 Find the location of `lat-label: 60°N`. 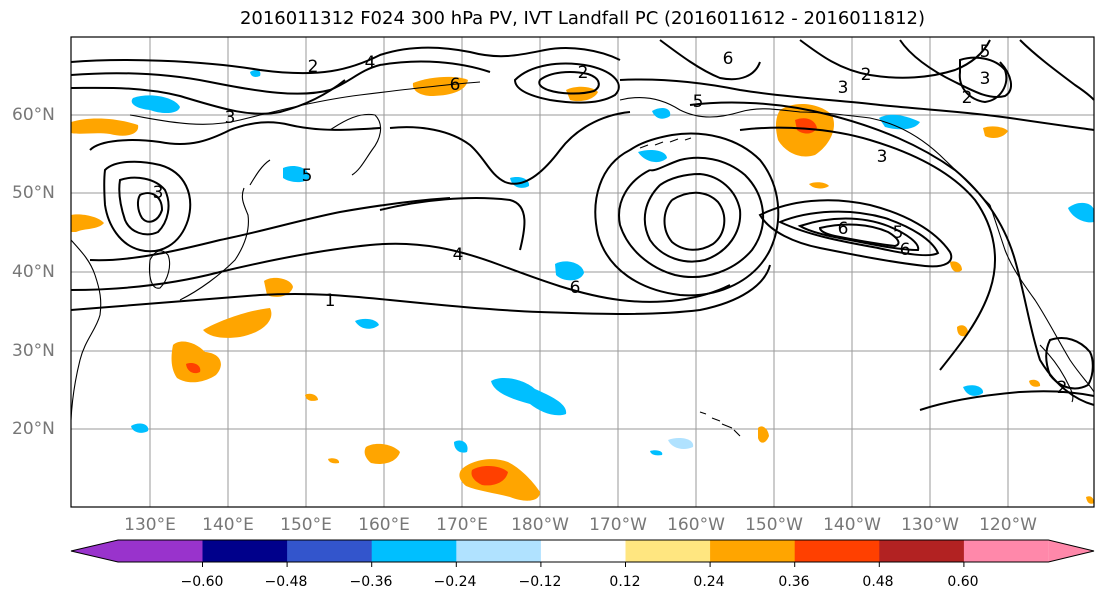

lat-label: 60°N is located at coordinates (33, 115).